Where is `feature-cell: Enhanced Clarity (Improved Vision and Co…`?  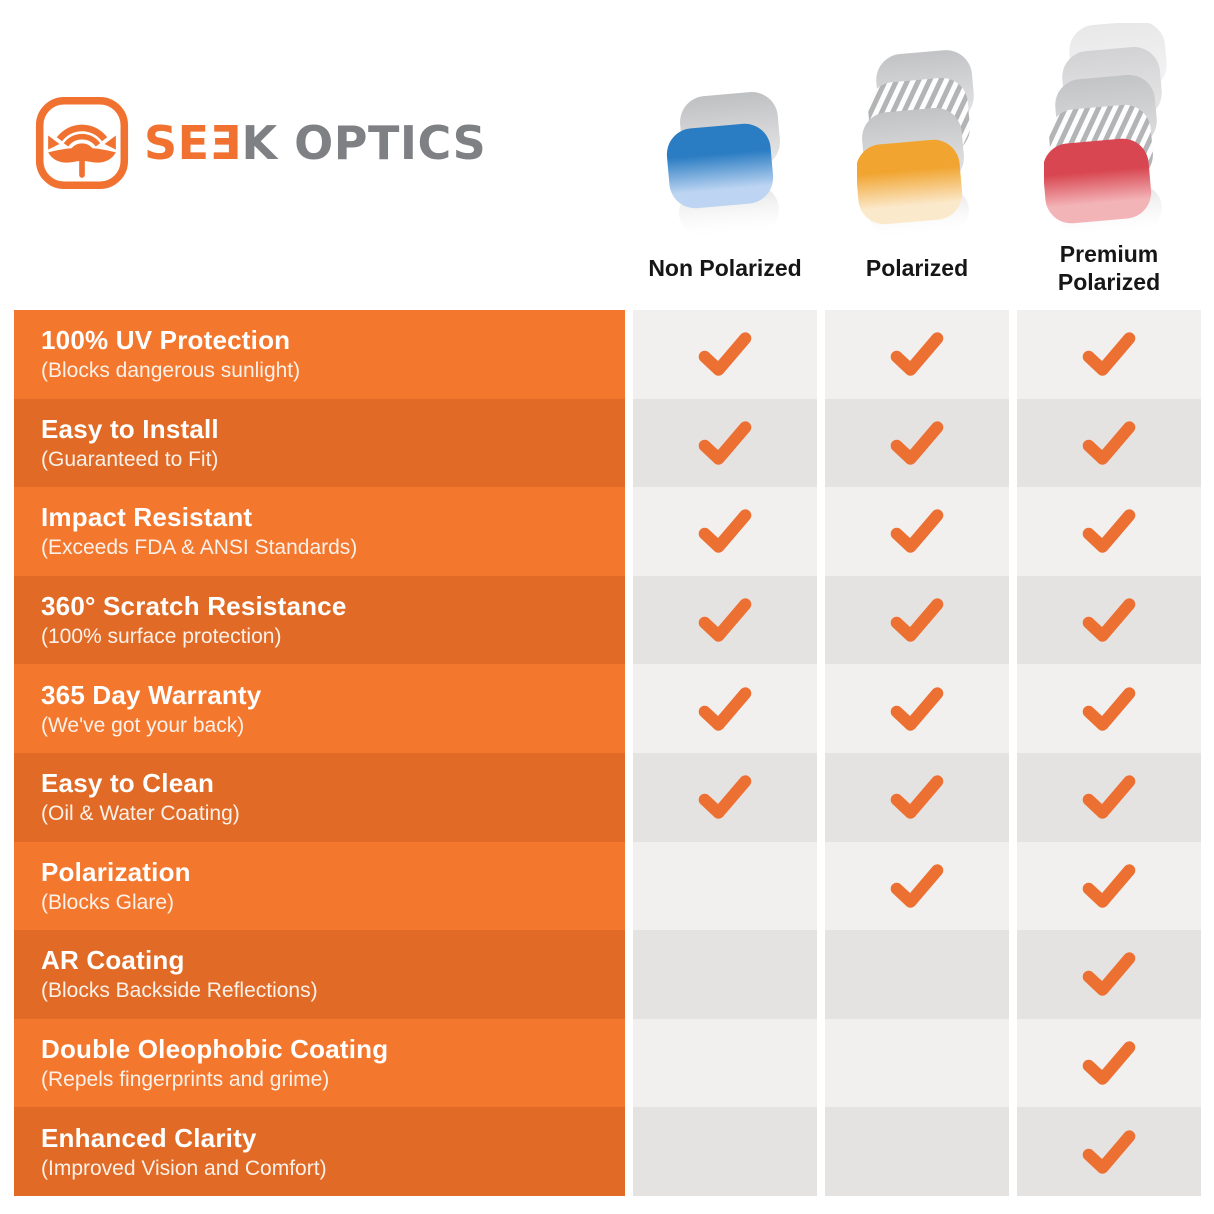
feature-cell: Enhanced Clarity (Improved Vision and Co… is located at coordinates (319, 1151).